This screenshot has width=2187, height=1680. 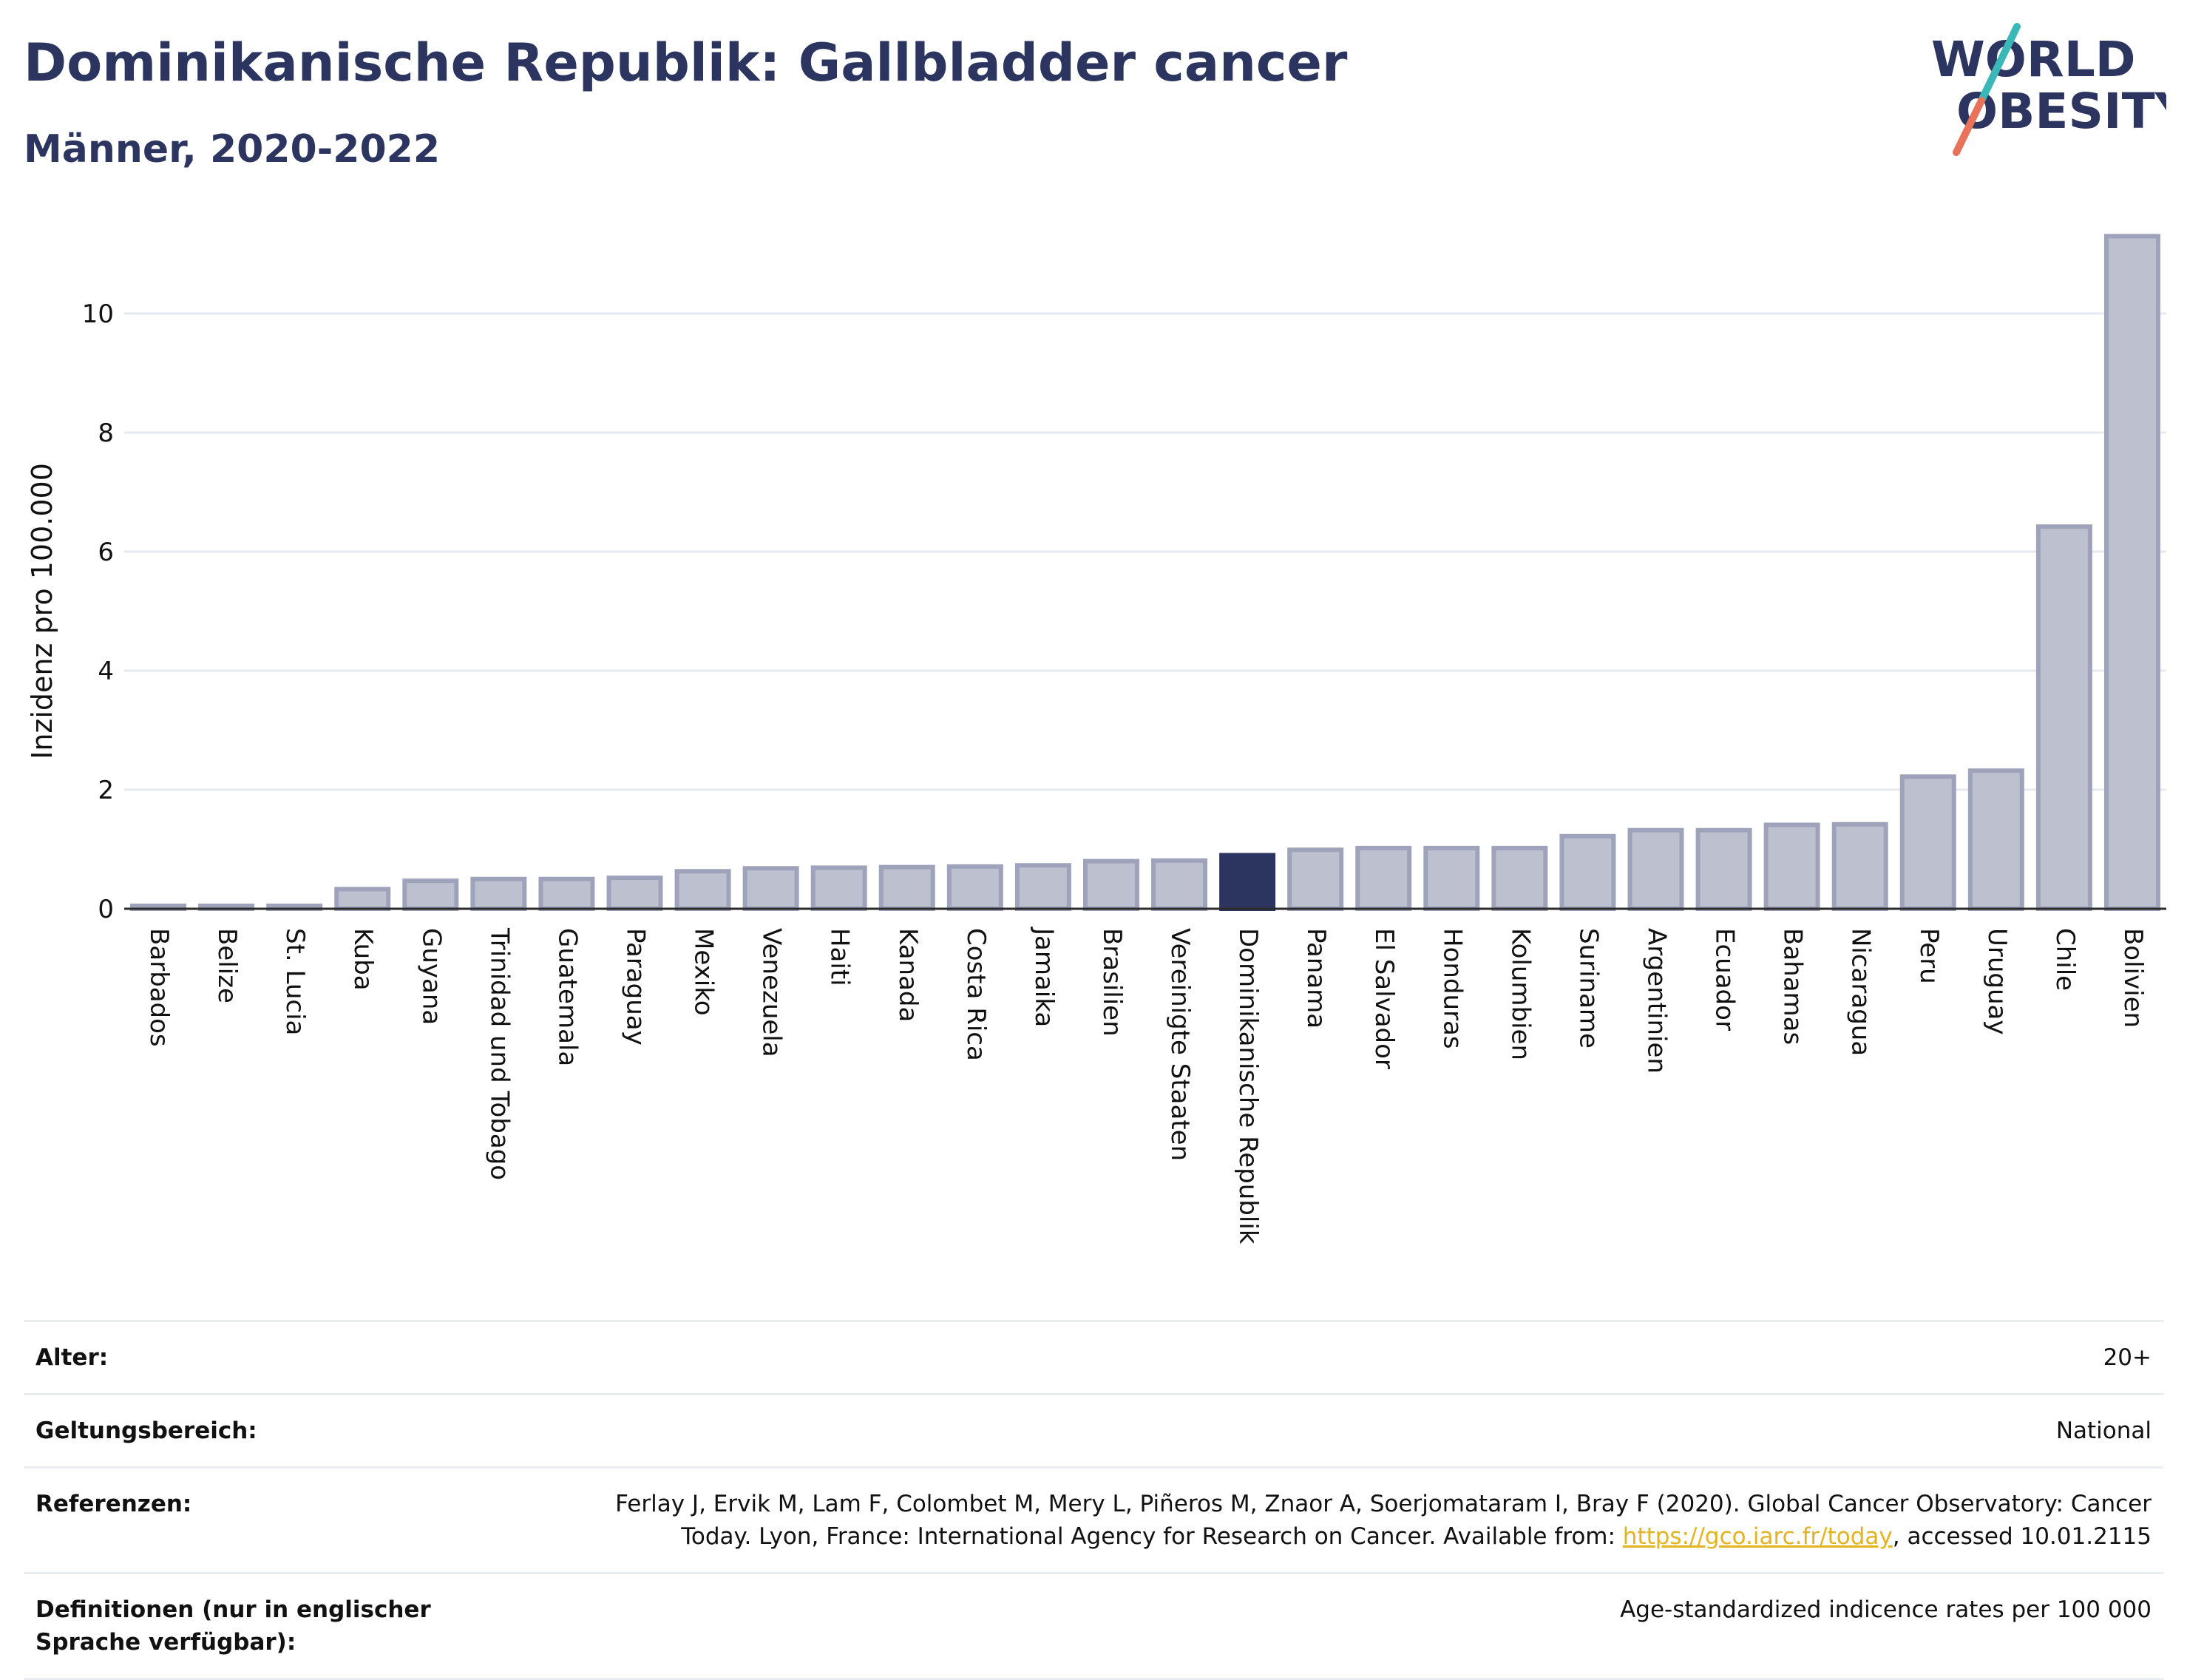 What do you see at coordinates (159, 988) in the screenshot?
I see `x-category-label: Barbados` at bounding box center [159, 988].